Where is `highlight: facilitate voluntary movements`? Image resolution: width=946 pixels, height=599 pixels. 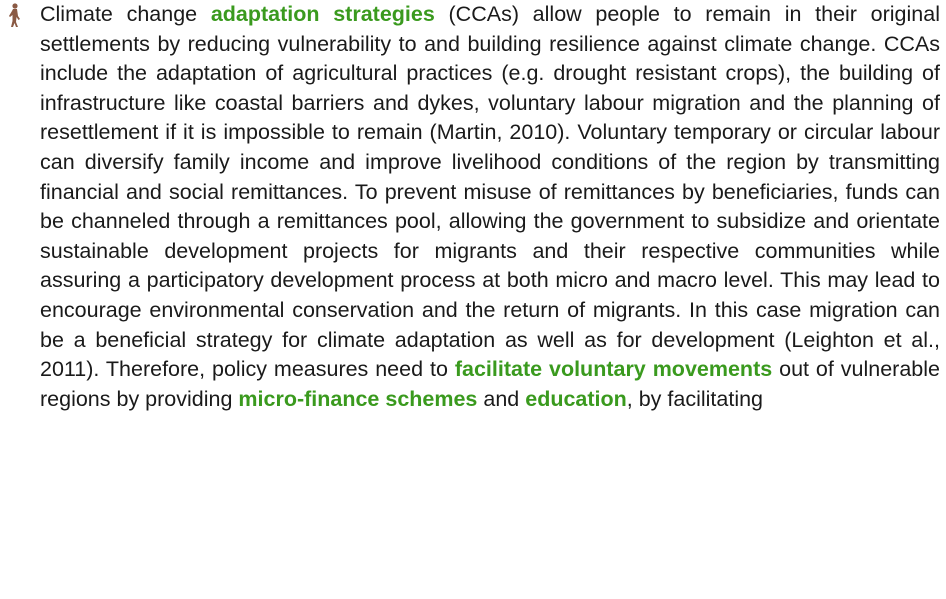
highlight: facilitate voluntary movements is located at coordinates (613, 369).